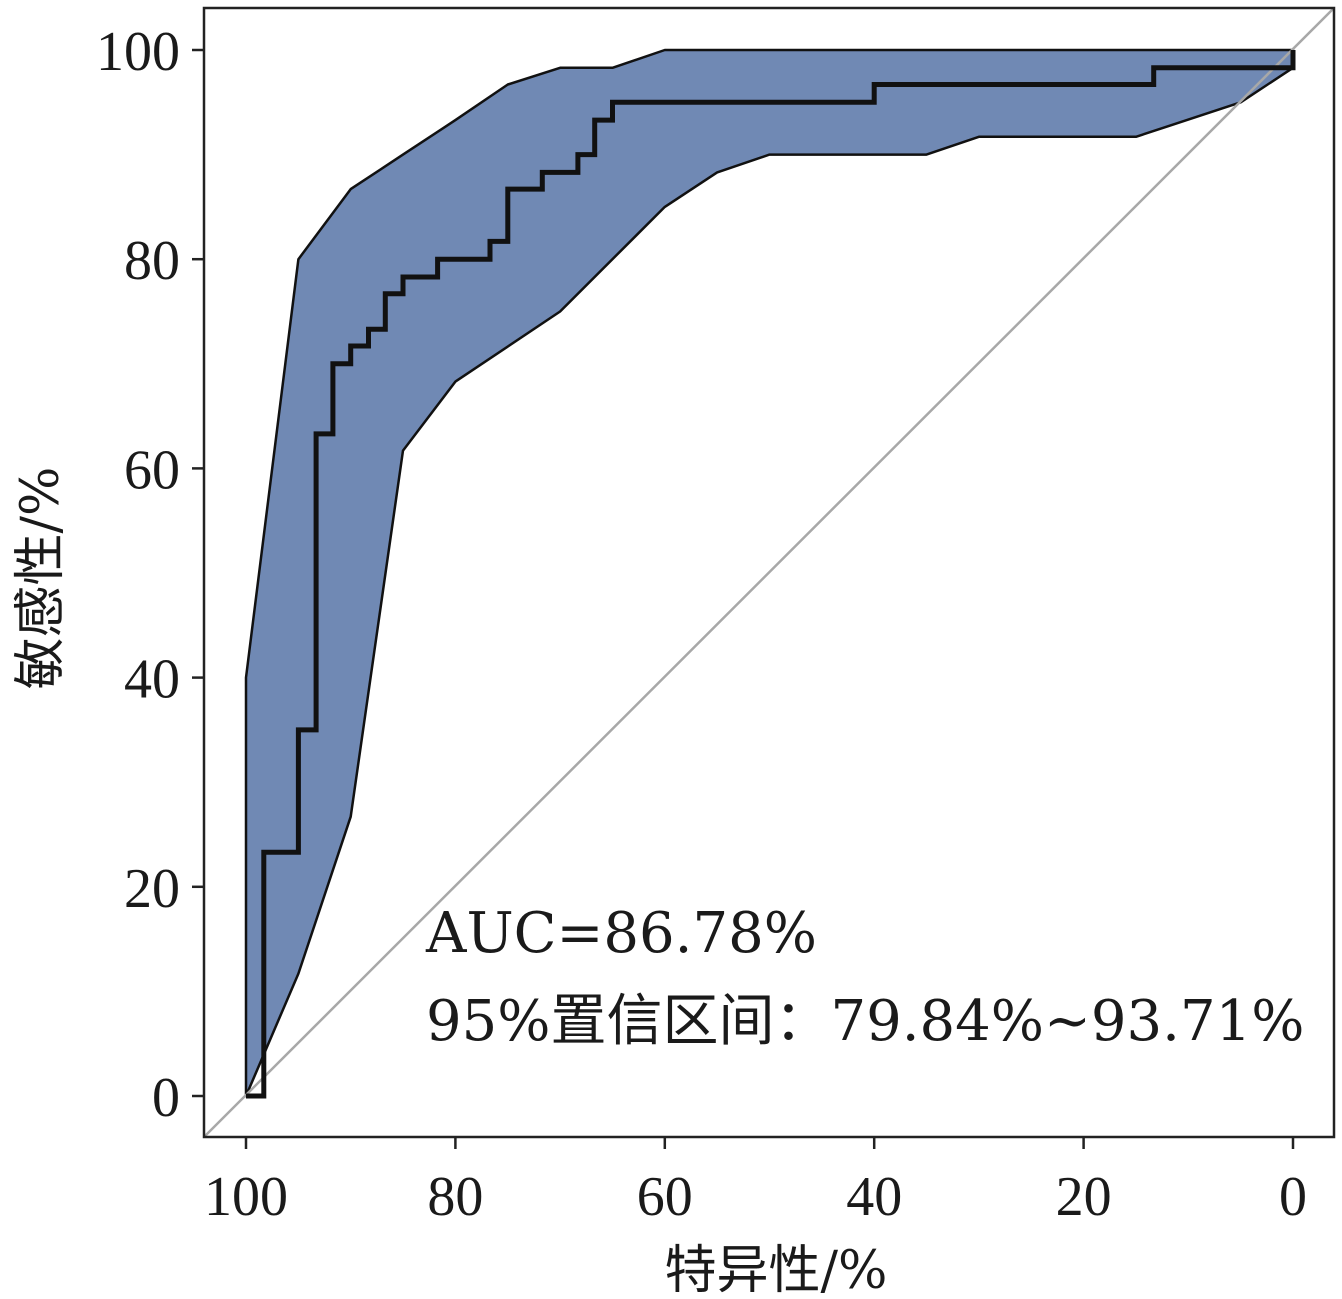  What do you see at coordinates (41, 578) in the screenshot?
I see `y-axis-title: 敏感性/%` at bounding box center [41, 578].